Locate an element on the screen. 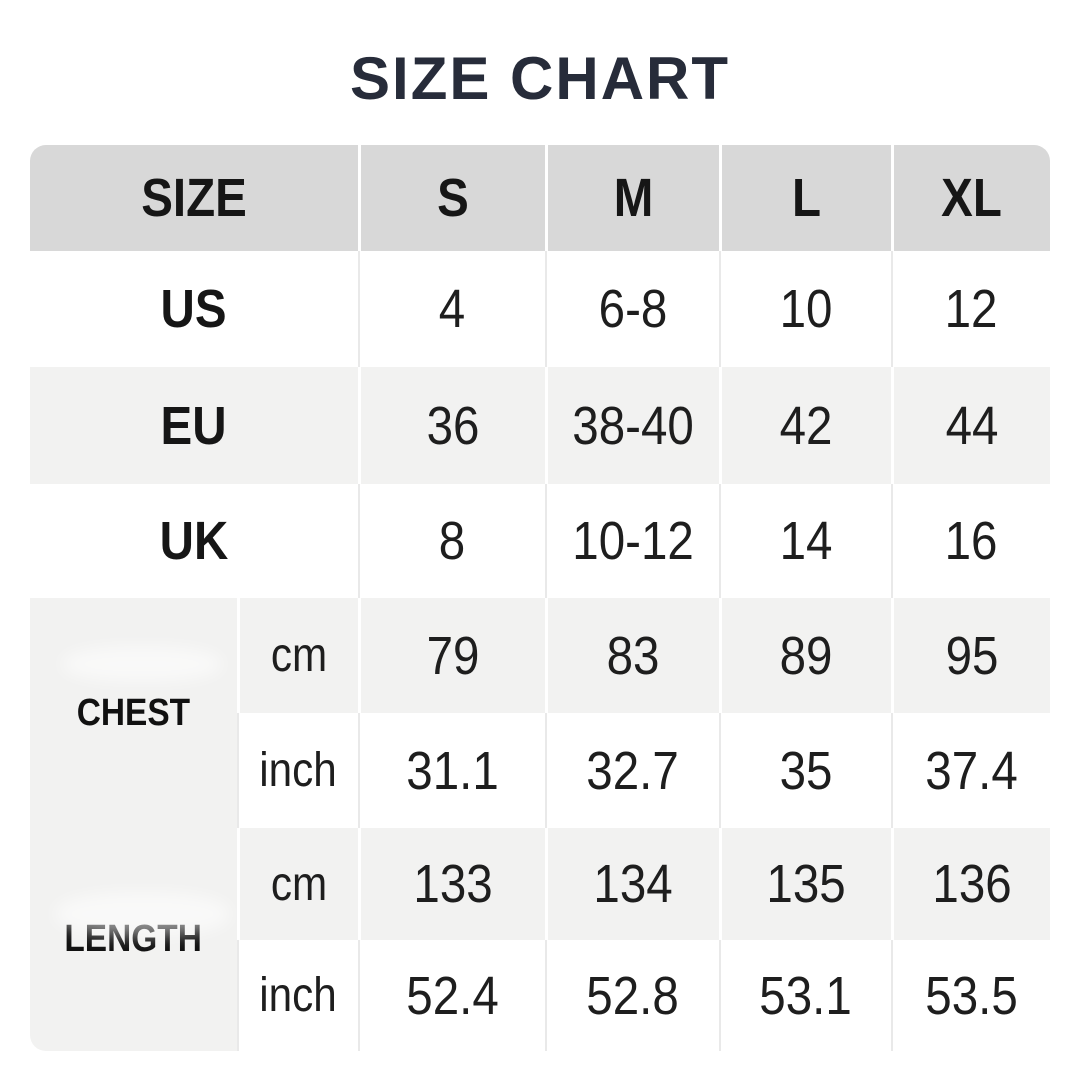 The height and width of the screenshot is (1080, 1080). cell-chest-inch-s: 31.1 is located at coordinates (451, 770).